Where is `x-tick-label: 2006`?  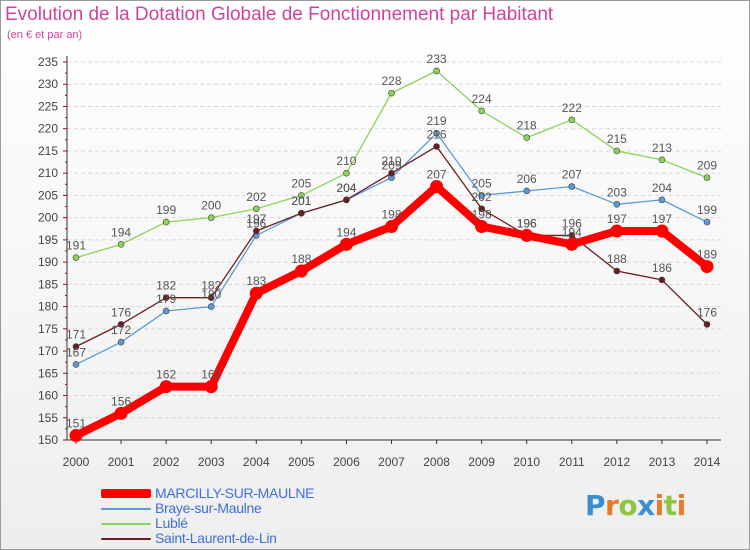
x-tick-label: 2006 is located at coordinates (346, 462).